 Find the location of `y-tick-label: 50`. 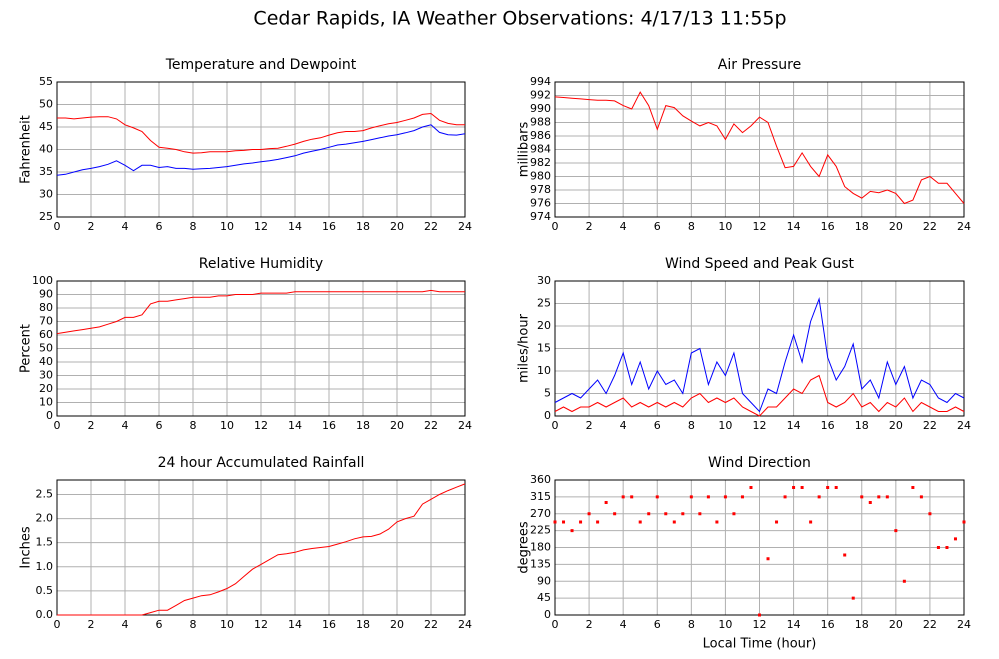

y-tick-label: 50 is located at coordinates (46, 104).